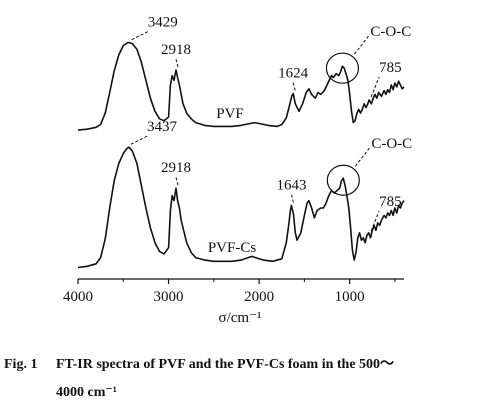  Describe the element at coordinates (240, 318) in the screenshot. I see `x-axis-label: σ/cm⁻¹` at that location.